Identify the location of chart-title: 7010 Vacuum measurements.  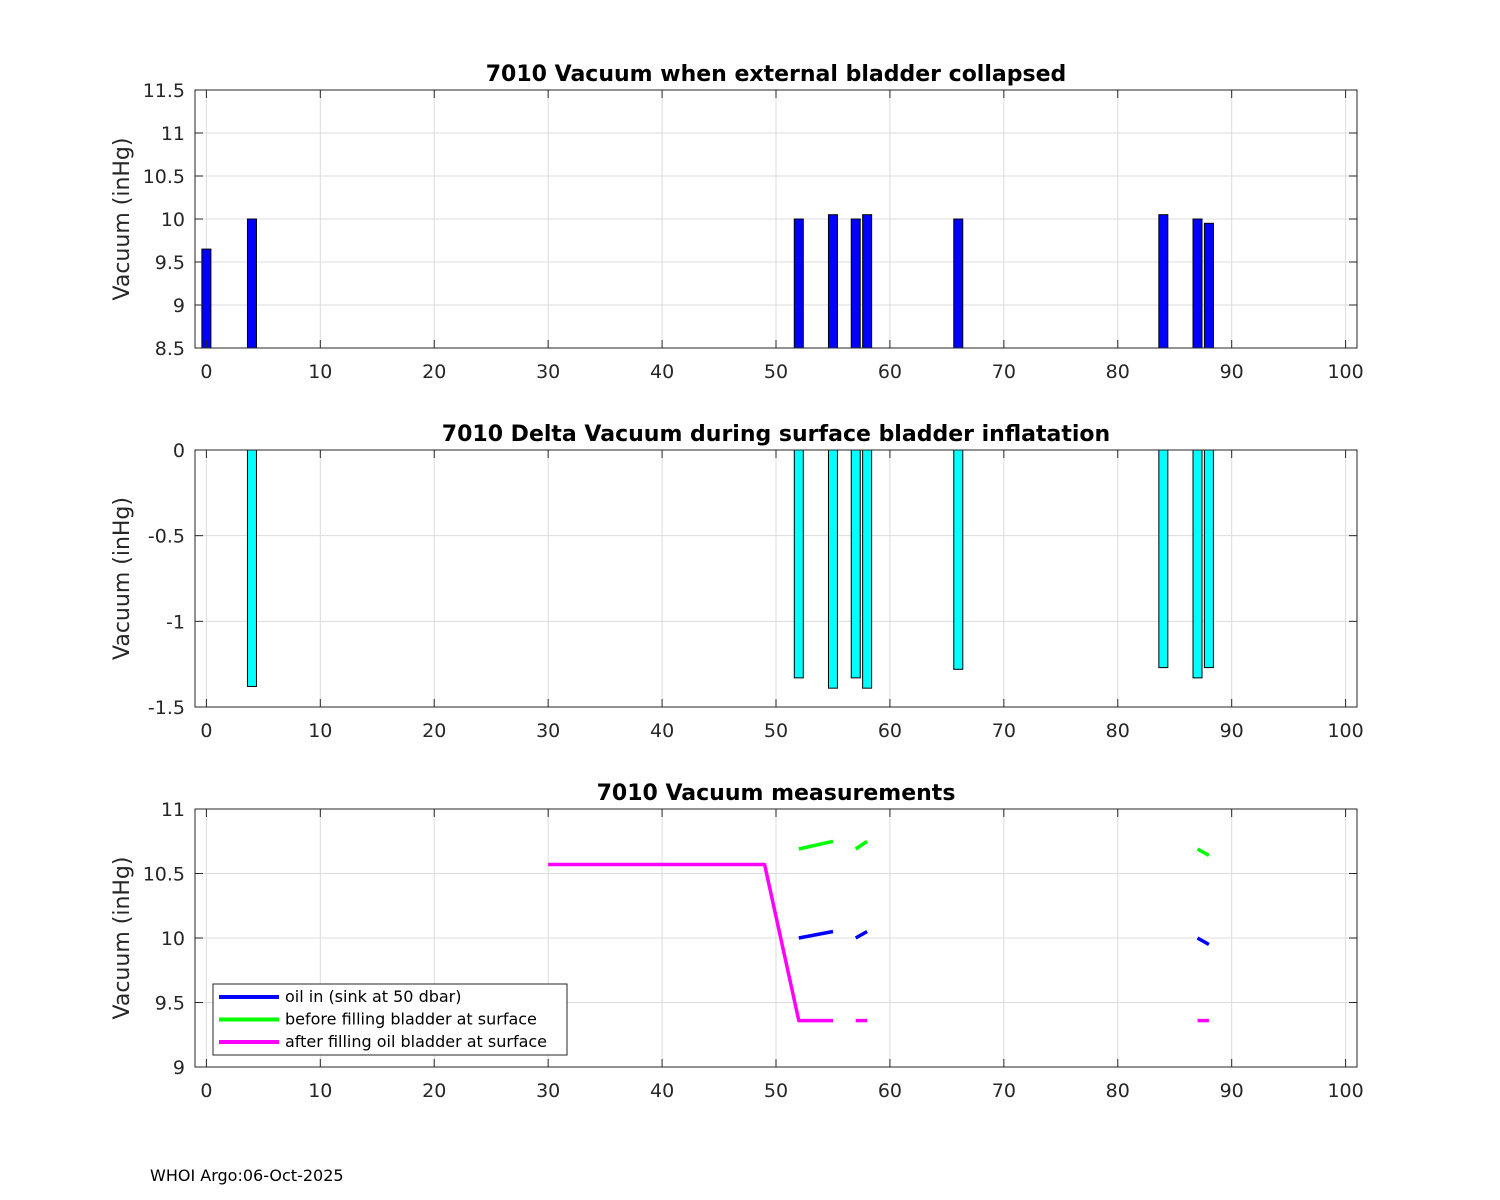
(776, 793).